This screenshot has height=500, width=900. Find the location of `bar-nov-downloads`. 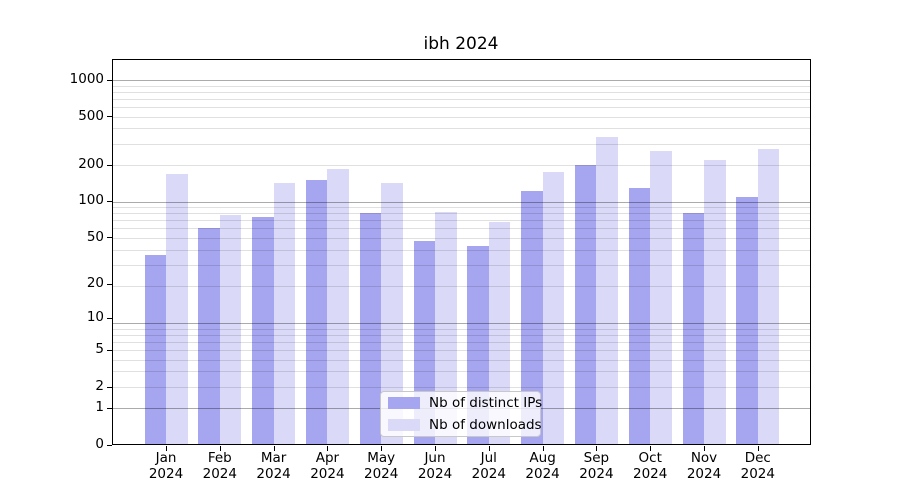

bar-nov-downloads is located at coordinates (715, 302).